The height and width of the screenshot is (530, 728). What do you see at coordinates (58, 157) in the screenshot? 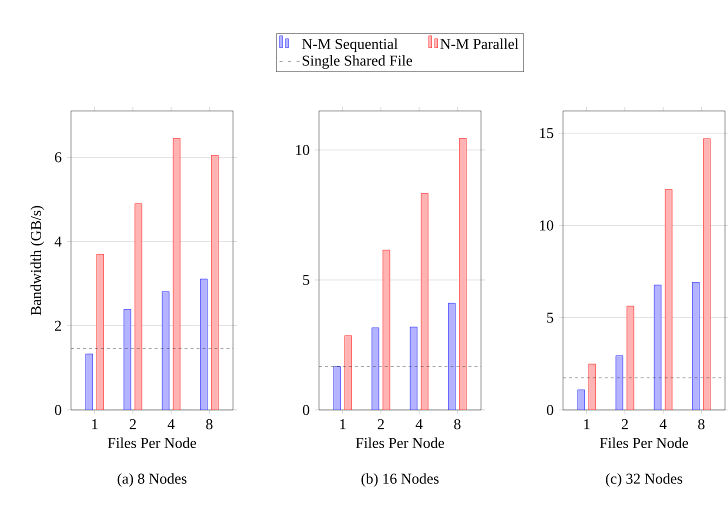
I see `y-tick-label: 6` at bounding box center [58, 157].